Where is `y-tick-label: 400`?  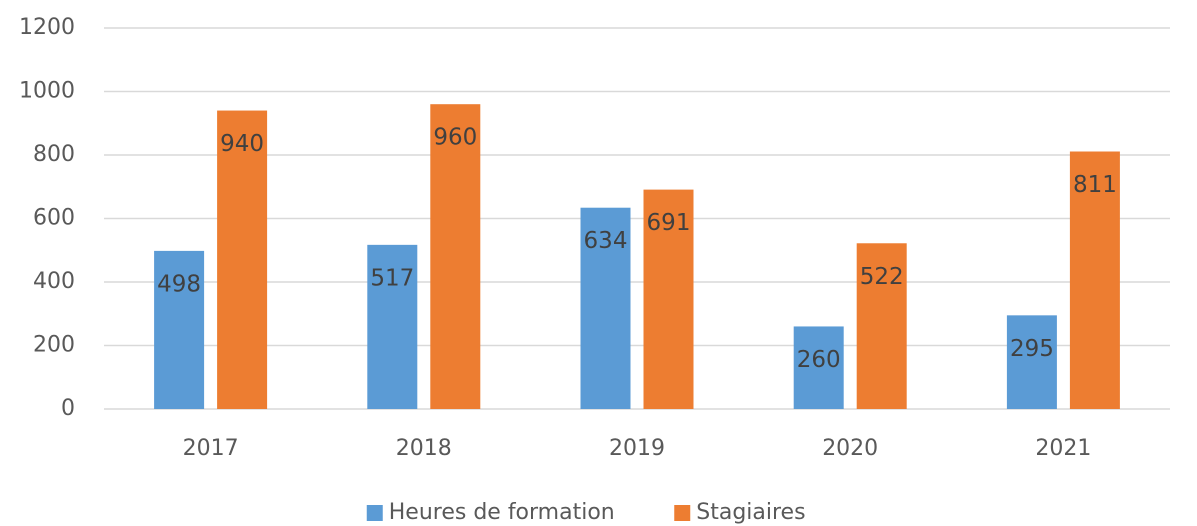
y-tick-label: 400 is located at coordinates (54, 281).